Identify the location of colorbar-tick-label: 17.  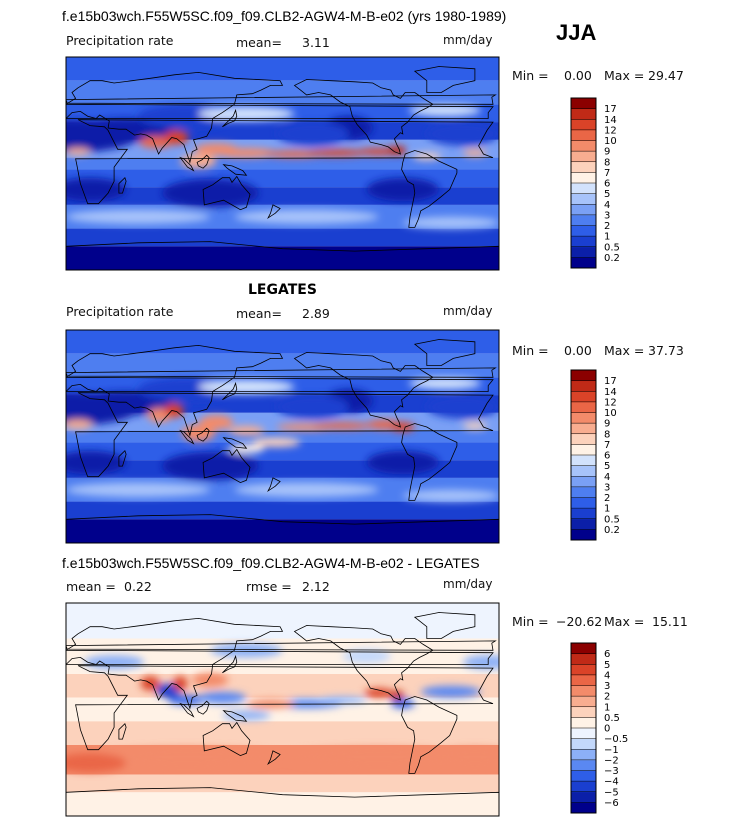
(610, 109).